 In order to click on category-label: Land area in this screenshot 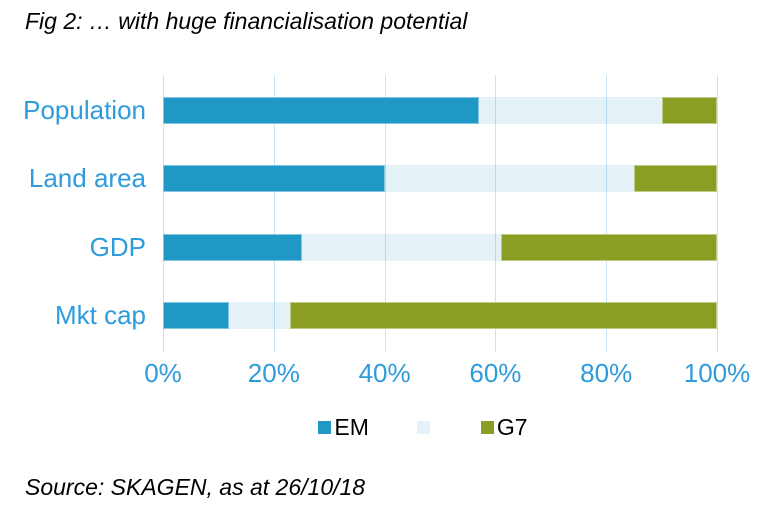, I will do `click(87, 178)`.